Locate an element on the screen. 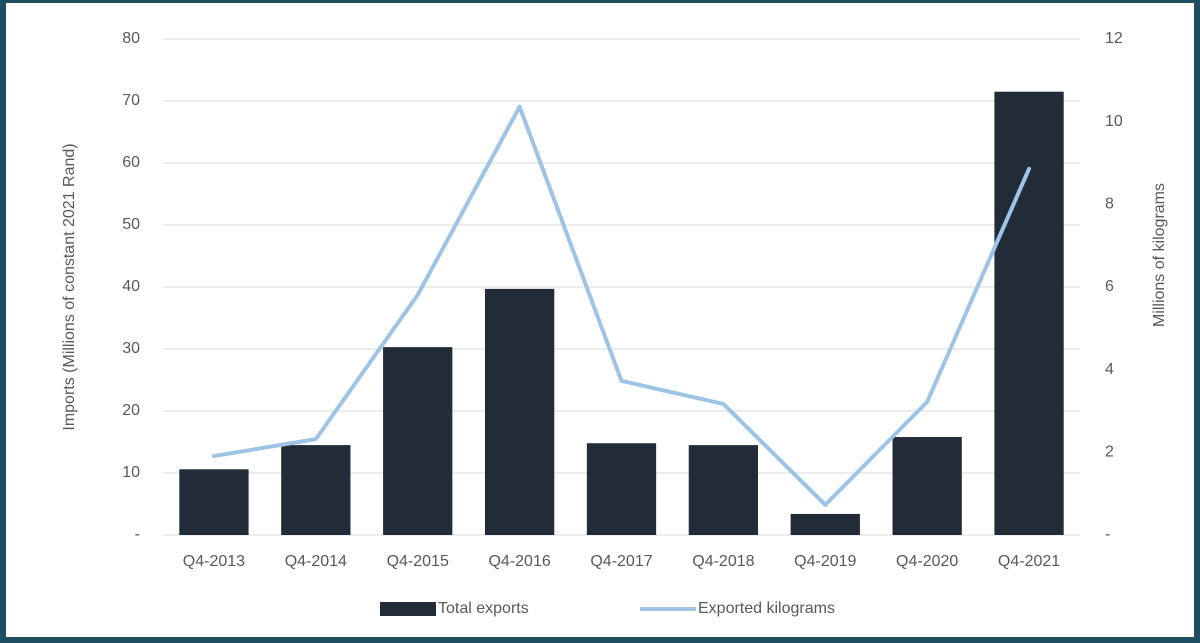 The height and width of the screenshot is (643, 1200). x-tick-label: Q4-2017 is located at coordinates (621, 561).